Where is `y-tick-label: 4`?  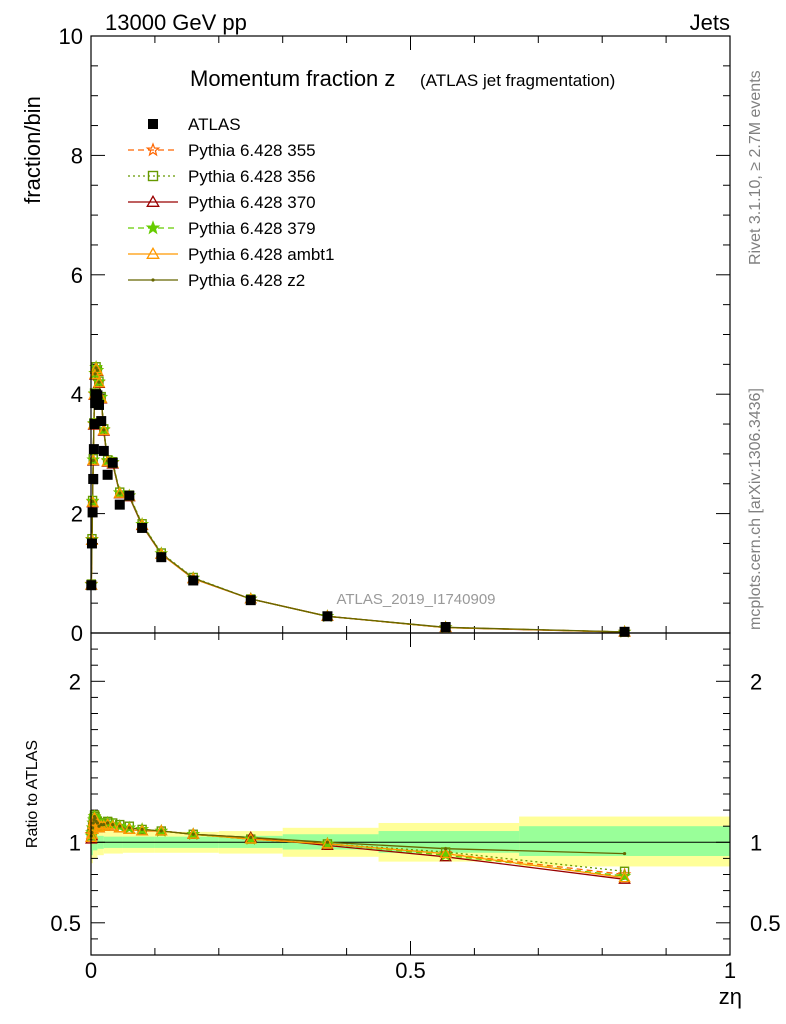 y-tick-label: 4 is located at coordinates (77, 394).